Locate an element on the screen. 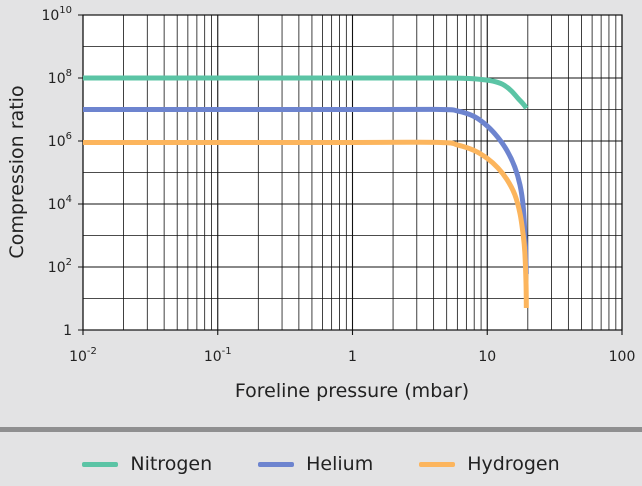  y-tick-label: 1 is located at coordinates (67, 331).